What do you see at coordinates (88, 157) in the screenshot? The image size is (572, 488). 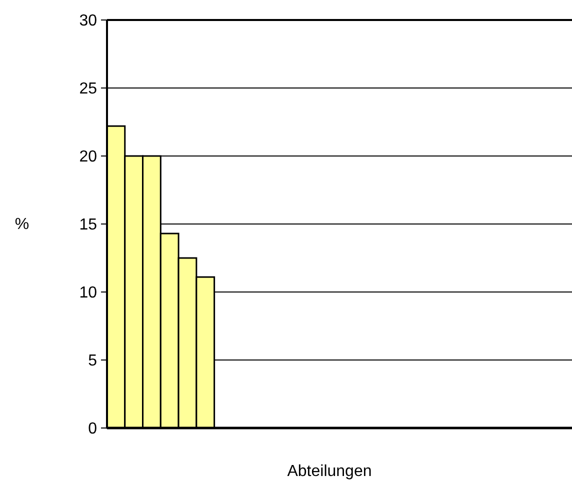 I see `y-tick-label: 20` at bounding box center [88, 157].